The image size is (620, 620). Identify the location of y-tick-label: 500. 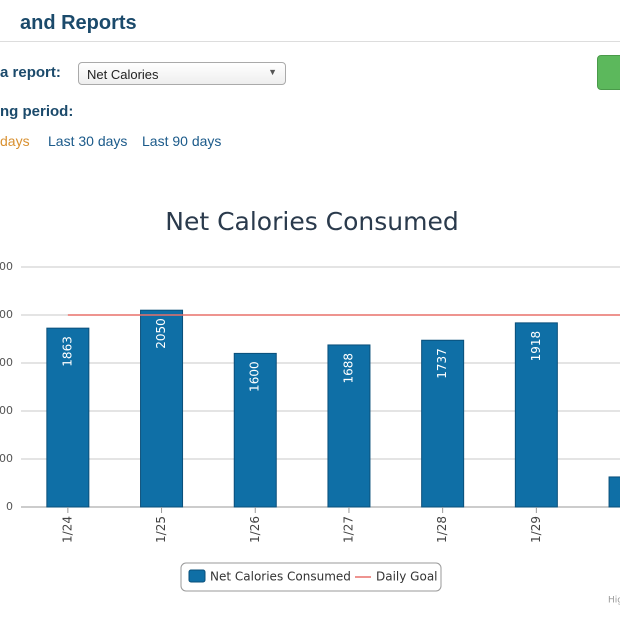
(6, 458).